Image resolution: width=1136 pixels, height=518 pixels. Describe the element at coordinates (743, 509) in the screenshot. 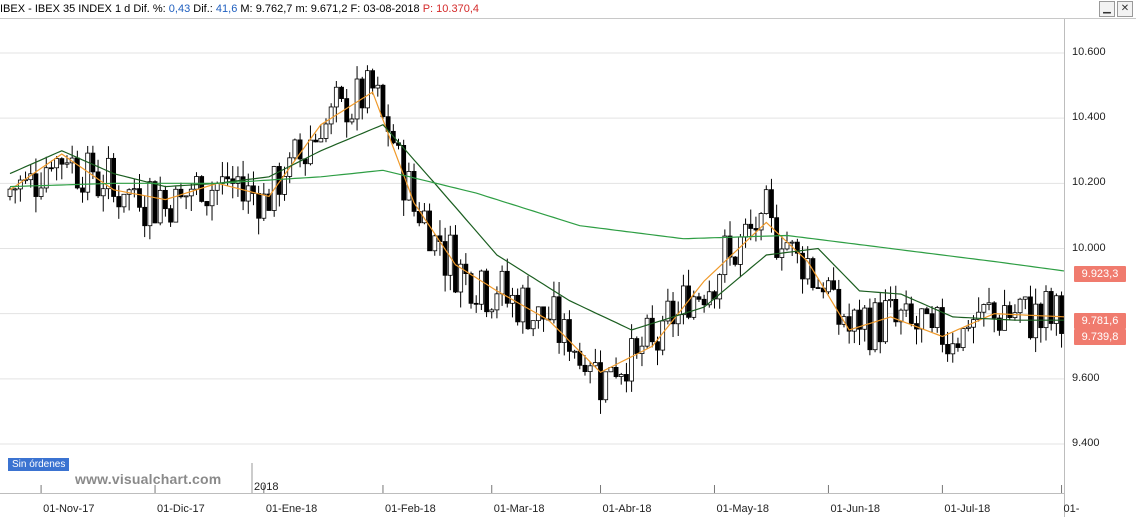

I see `date-tick-label: 01-May-18` at that location.